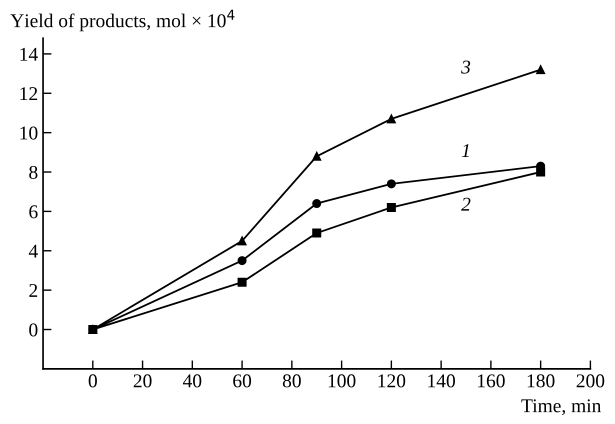 The image size is (615, 424). What do you see at coordinates (122, 21) in the screenshot?
I see `y-axis-title: Yield of products, mol × 10$^{4}$` at bounding box center [122, 21].